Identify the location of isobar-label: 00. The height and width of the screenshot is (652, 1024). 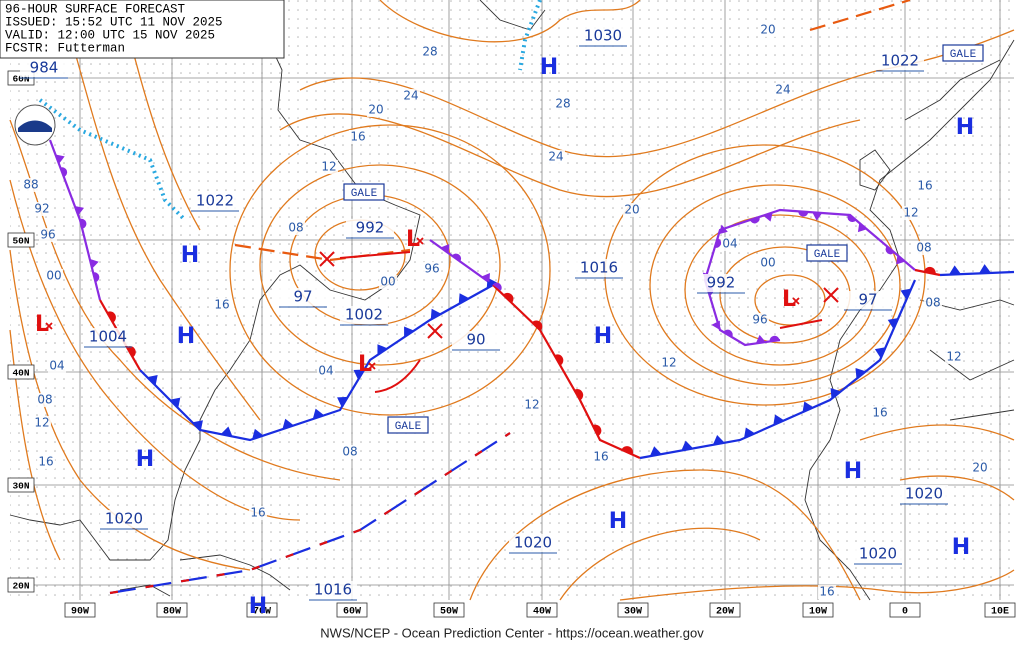
(53, 276).